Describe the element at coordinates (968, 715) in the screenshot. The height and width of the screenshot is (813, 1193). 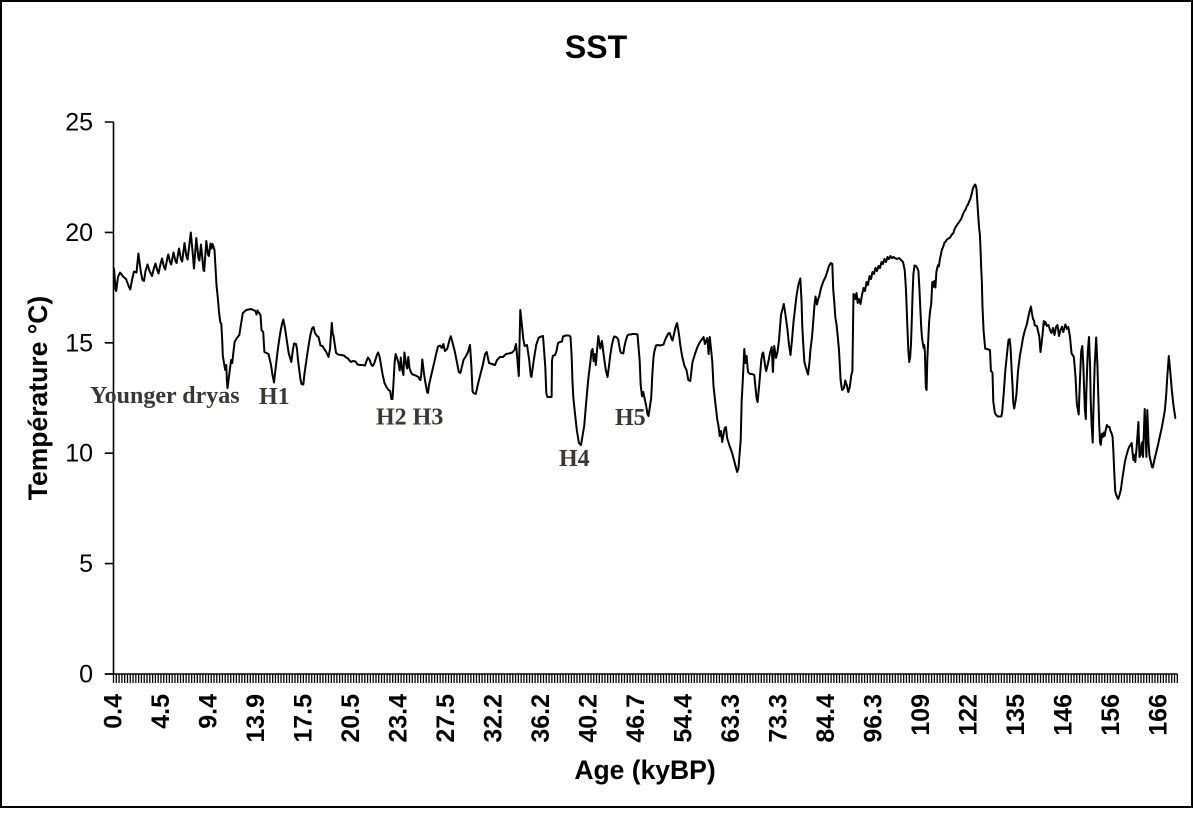
I see `svg-text: 122` at that location.